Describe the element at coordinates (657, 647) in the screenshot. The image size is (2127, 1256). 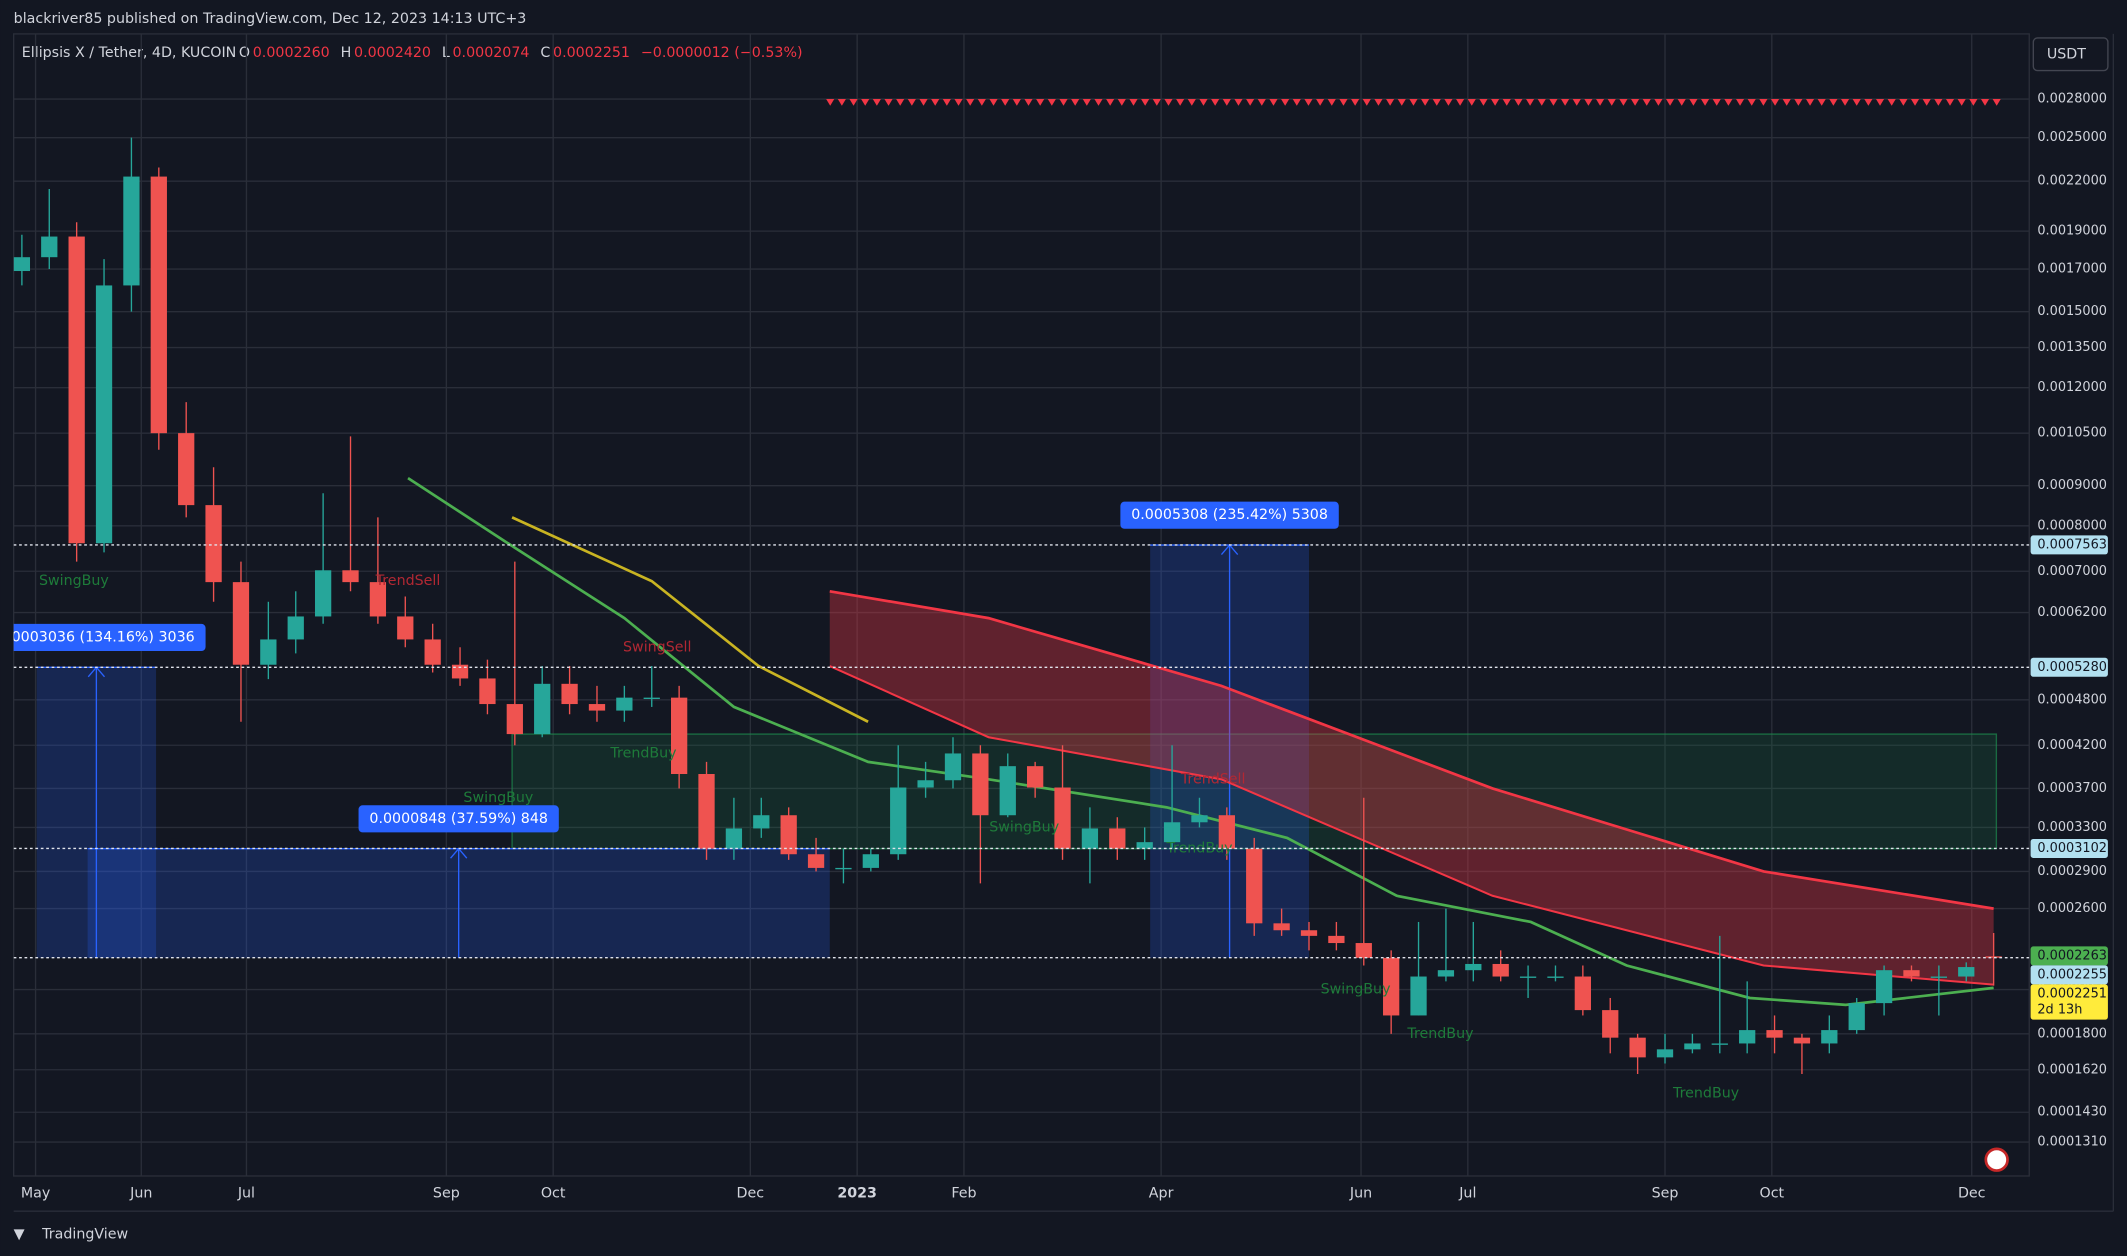
I see `signal-label: SwingSell` at that location.